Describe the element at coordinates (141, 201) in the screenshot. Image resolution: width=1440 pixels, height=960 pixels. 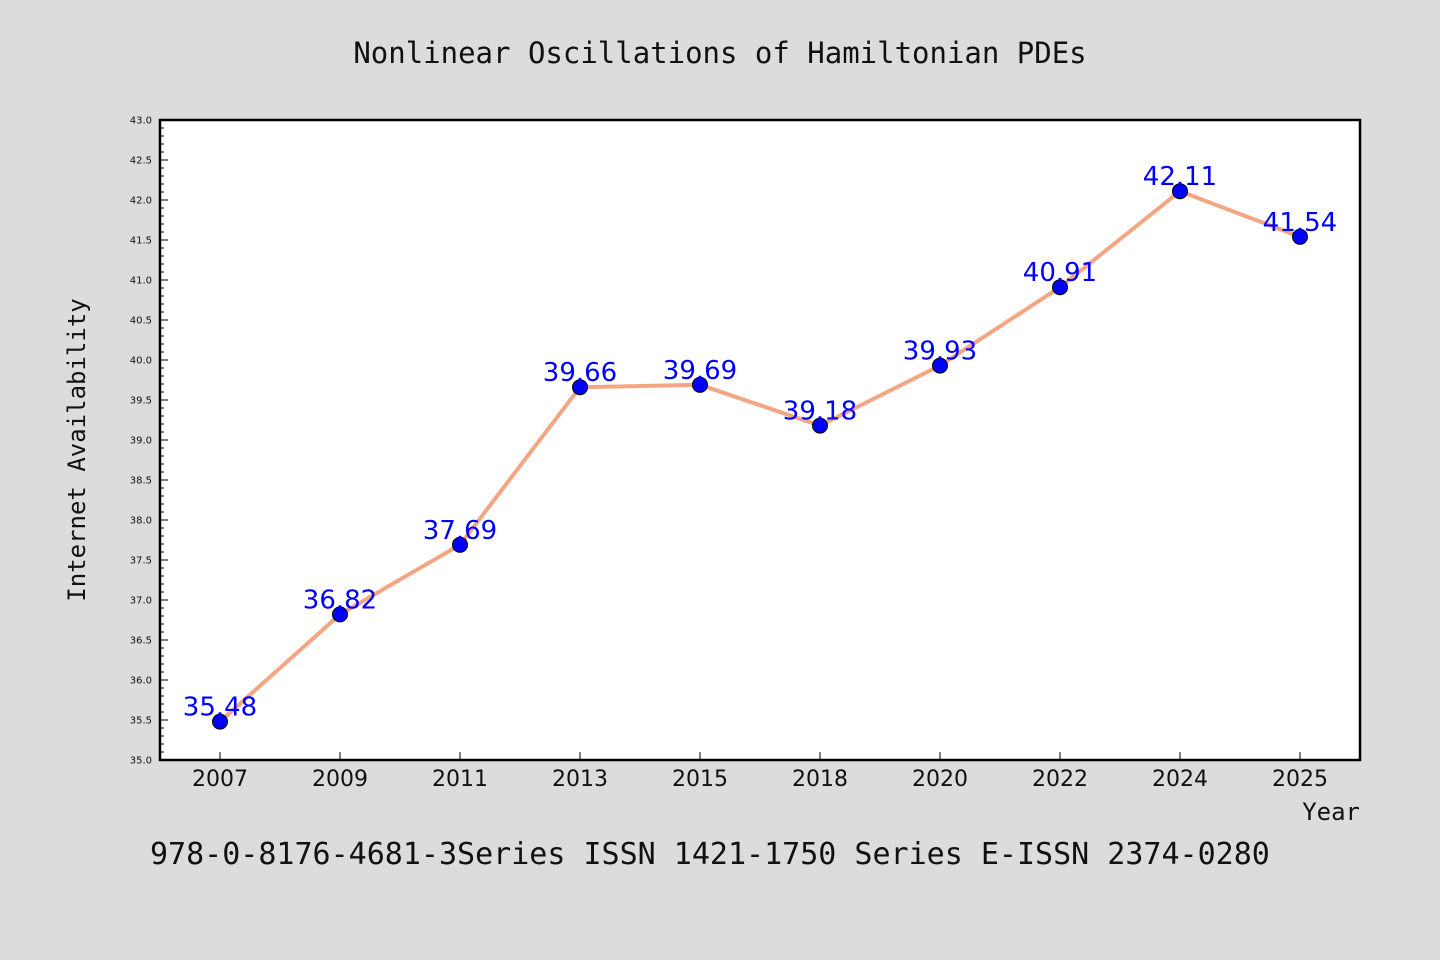
I see `y-tick-label: 42.0` at that location.